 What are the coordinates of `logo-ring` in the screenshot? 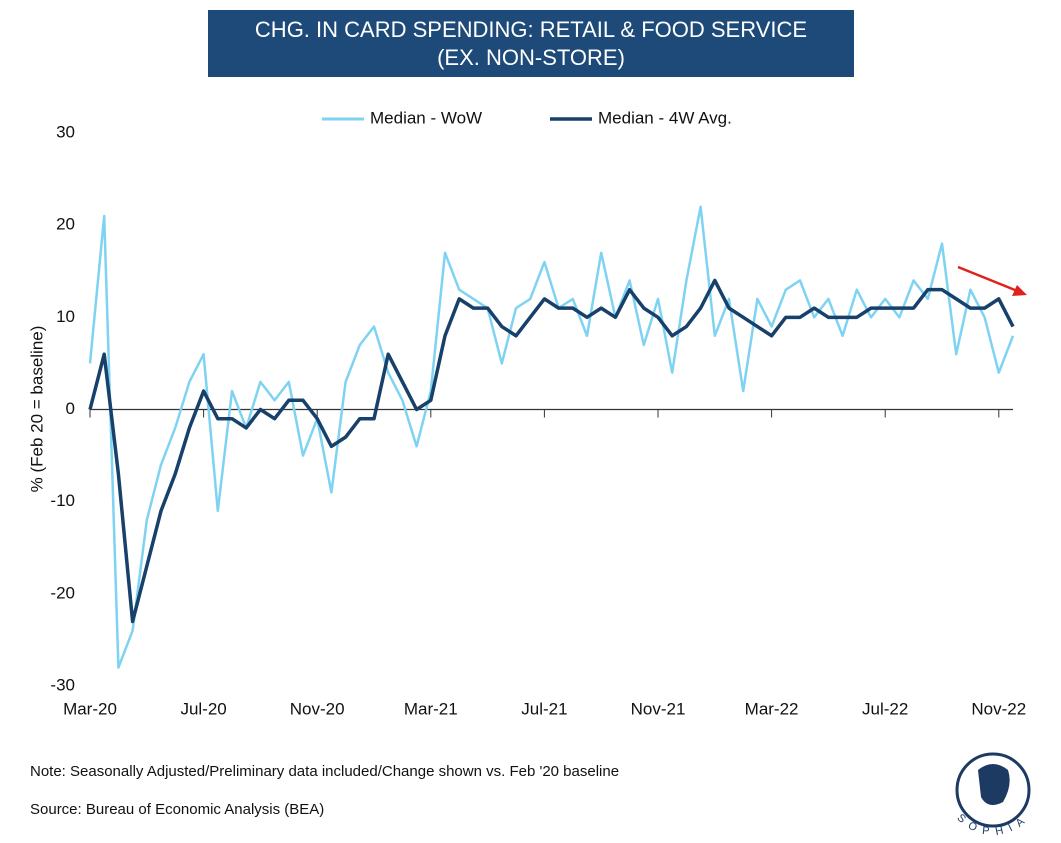 It's located at (993, 790).